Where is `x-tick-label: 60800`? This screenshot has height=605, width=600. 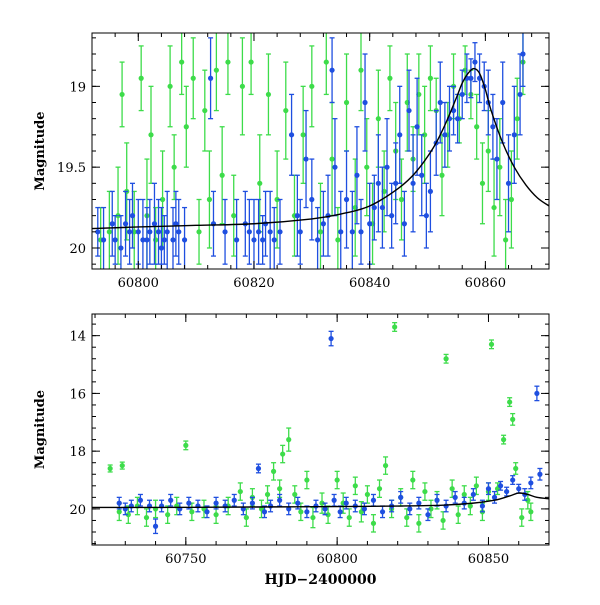
x-tick-label: 60800 is located at coordinates (336, 559).